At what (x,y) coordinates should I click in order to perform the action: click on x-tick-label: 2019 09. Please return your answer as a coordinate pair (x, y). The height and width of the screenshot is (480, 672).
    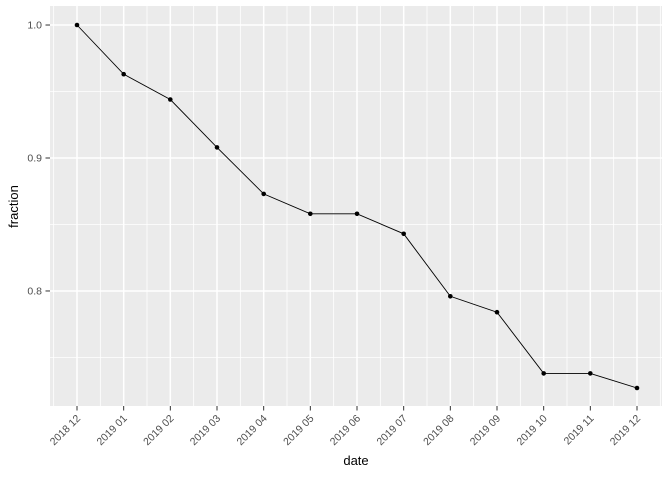
    Looking at the image, I should click on (485, 430).